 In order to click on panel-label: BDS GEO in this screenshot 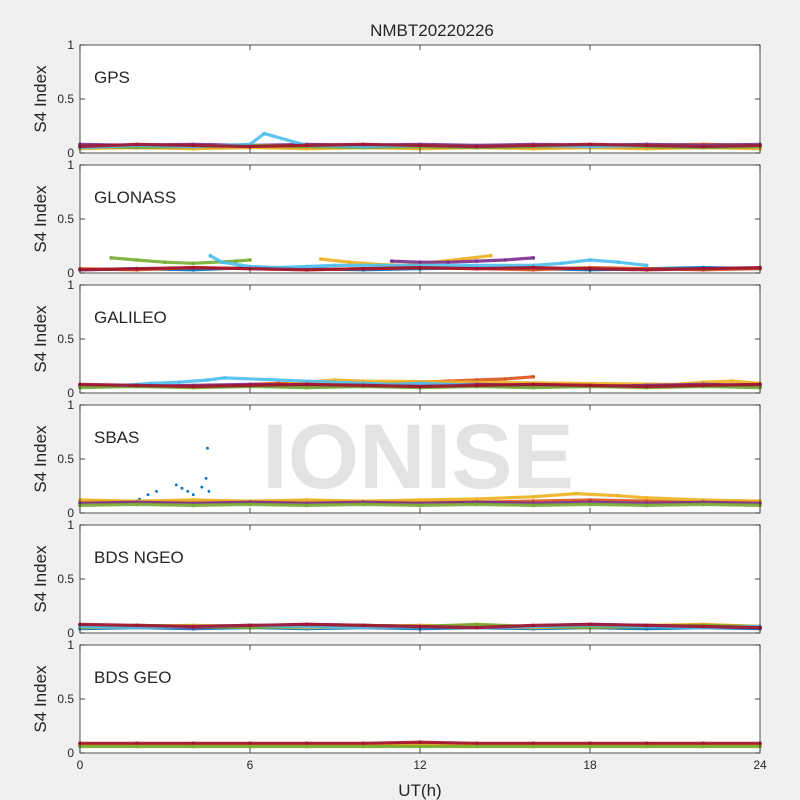, I will do `click(132, 677)`.